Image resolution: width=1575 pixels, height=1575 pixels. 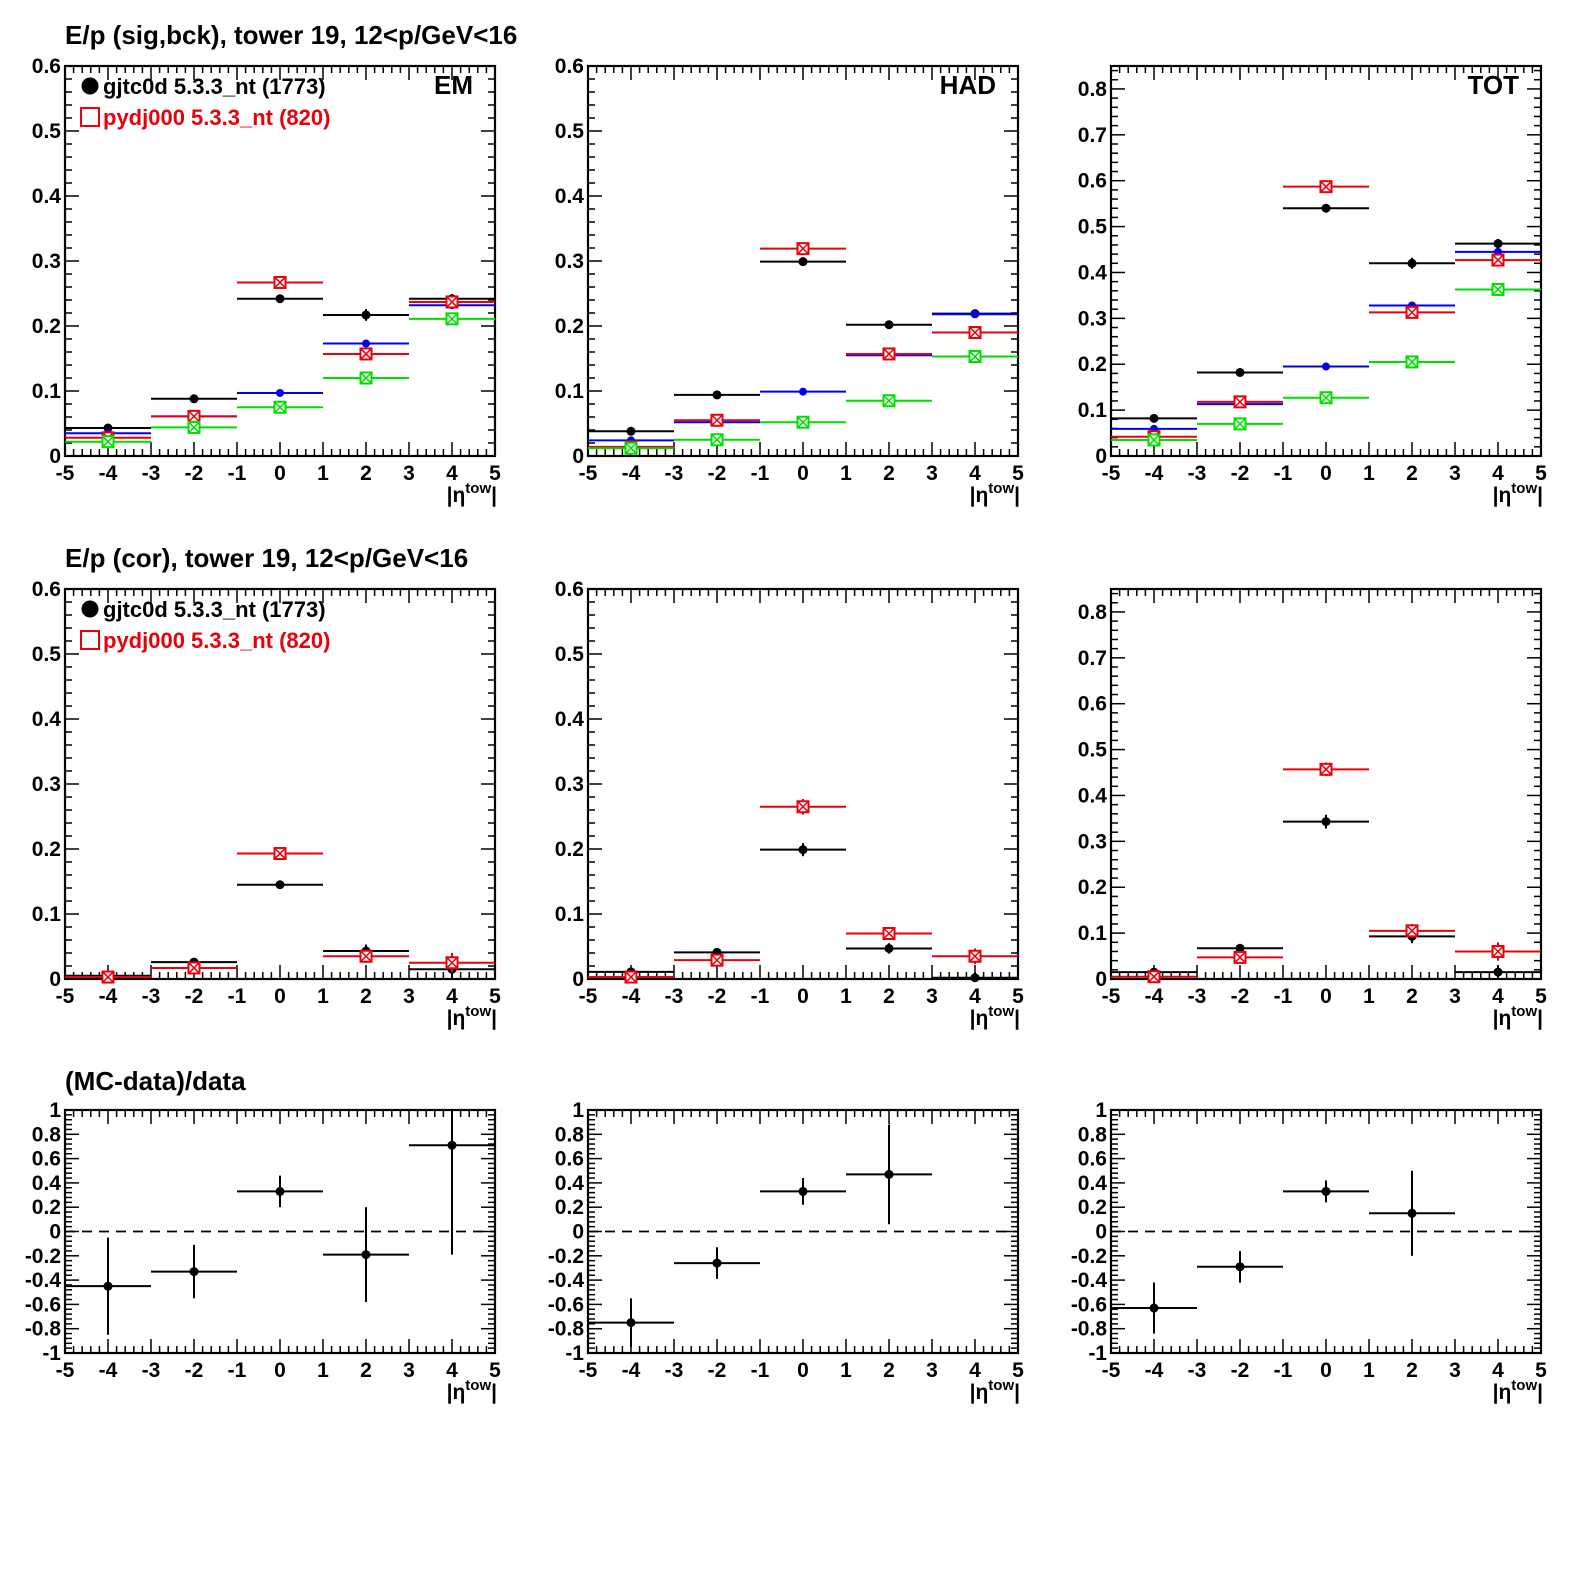 I want to click on x-tick-label: -4, so click(x=108, y=473).